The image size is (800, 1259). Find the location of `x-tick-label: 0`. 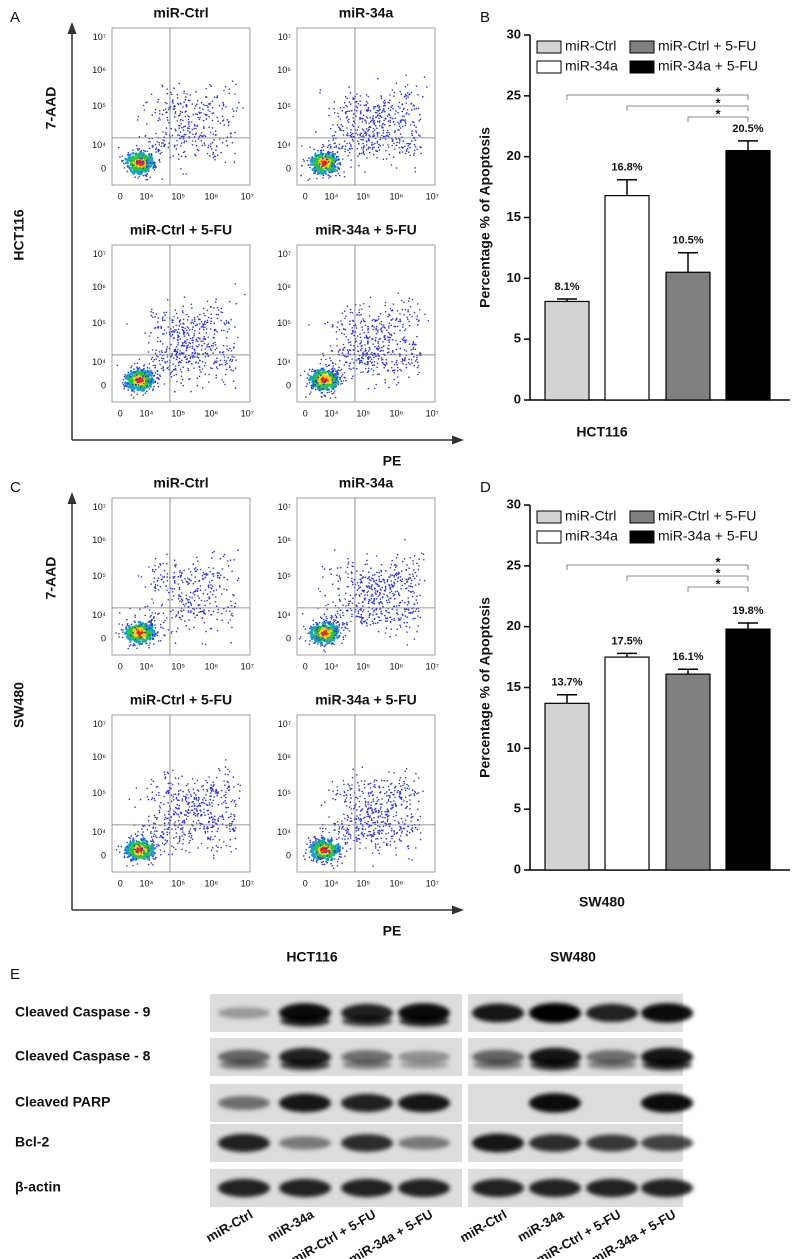

x-tick-label: 0 is located at coordinates (120, 413).